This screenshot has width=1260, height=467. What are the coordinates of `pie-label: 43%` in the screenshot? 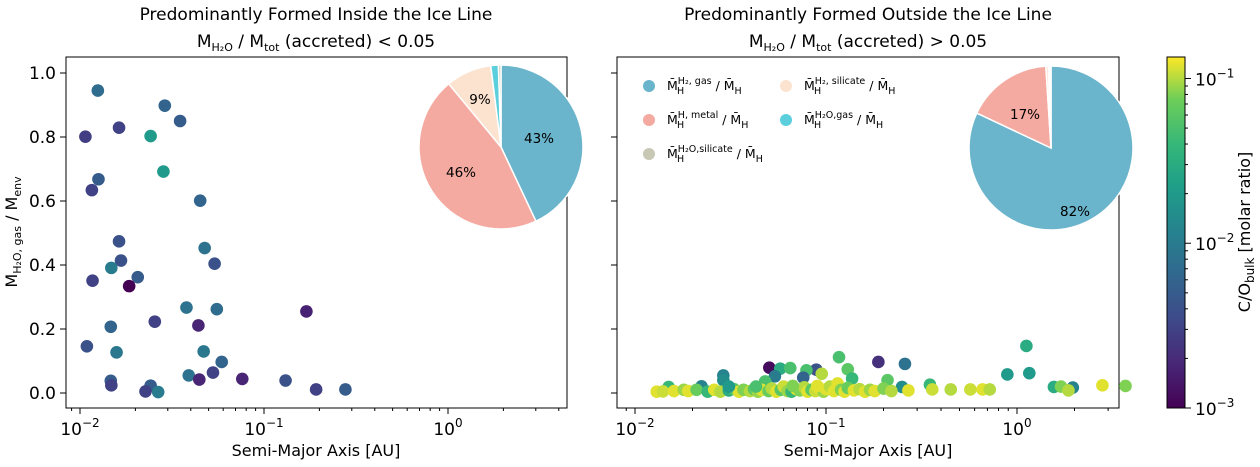 It's located at (539, 139).